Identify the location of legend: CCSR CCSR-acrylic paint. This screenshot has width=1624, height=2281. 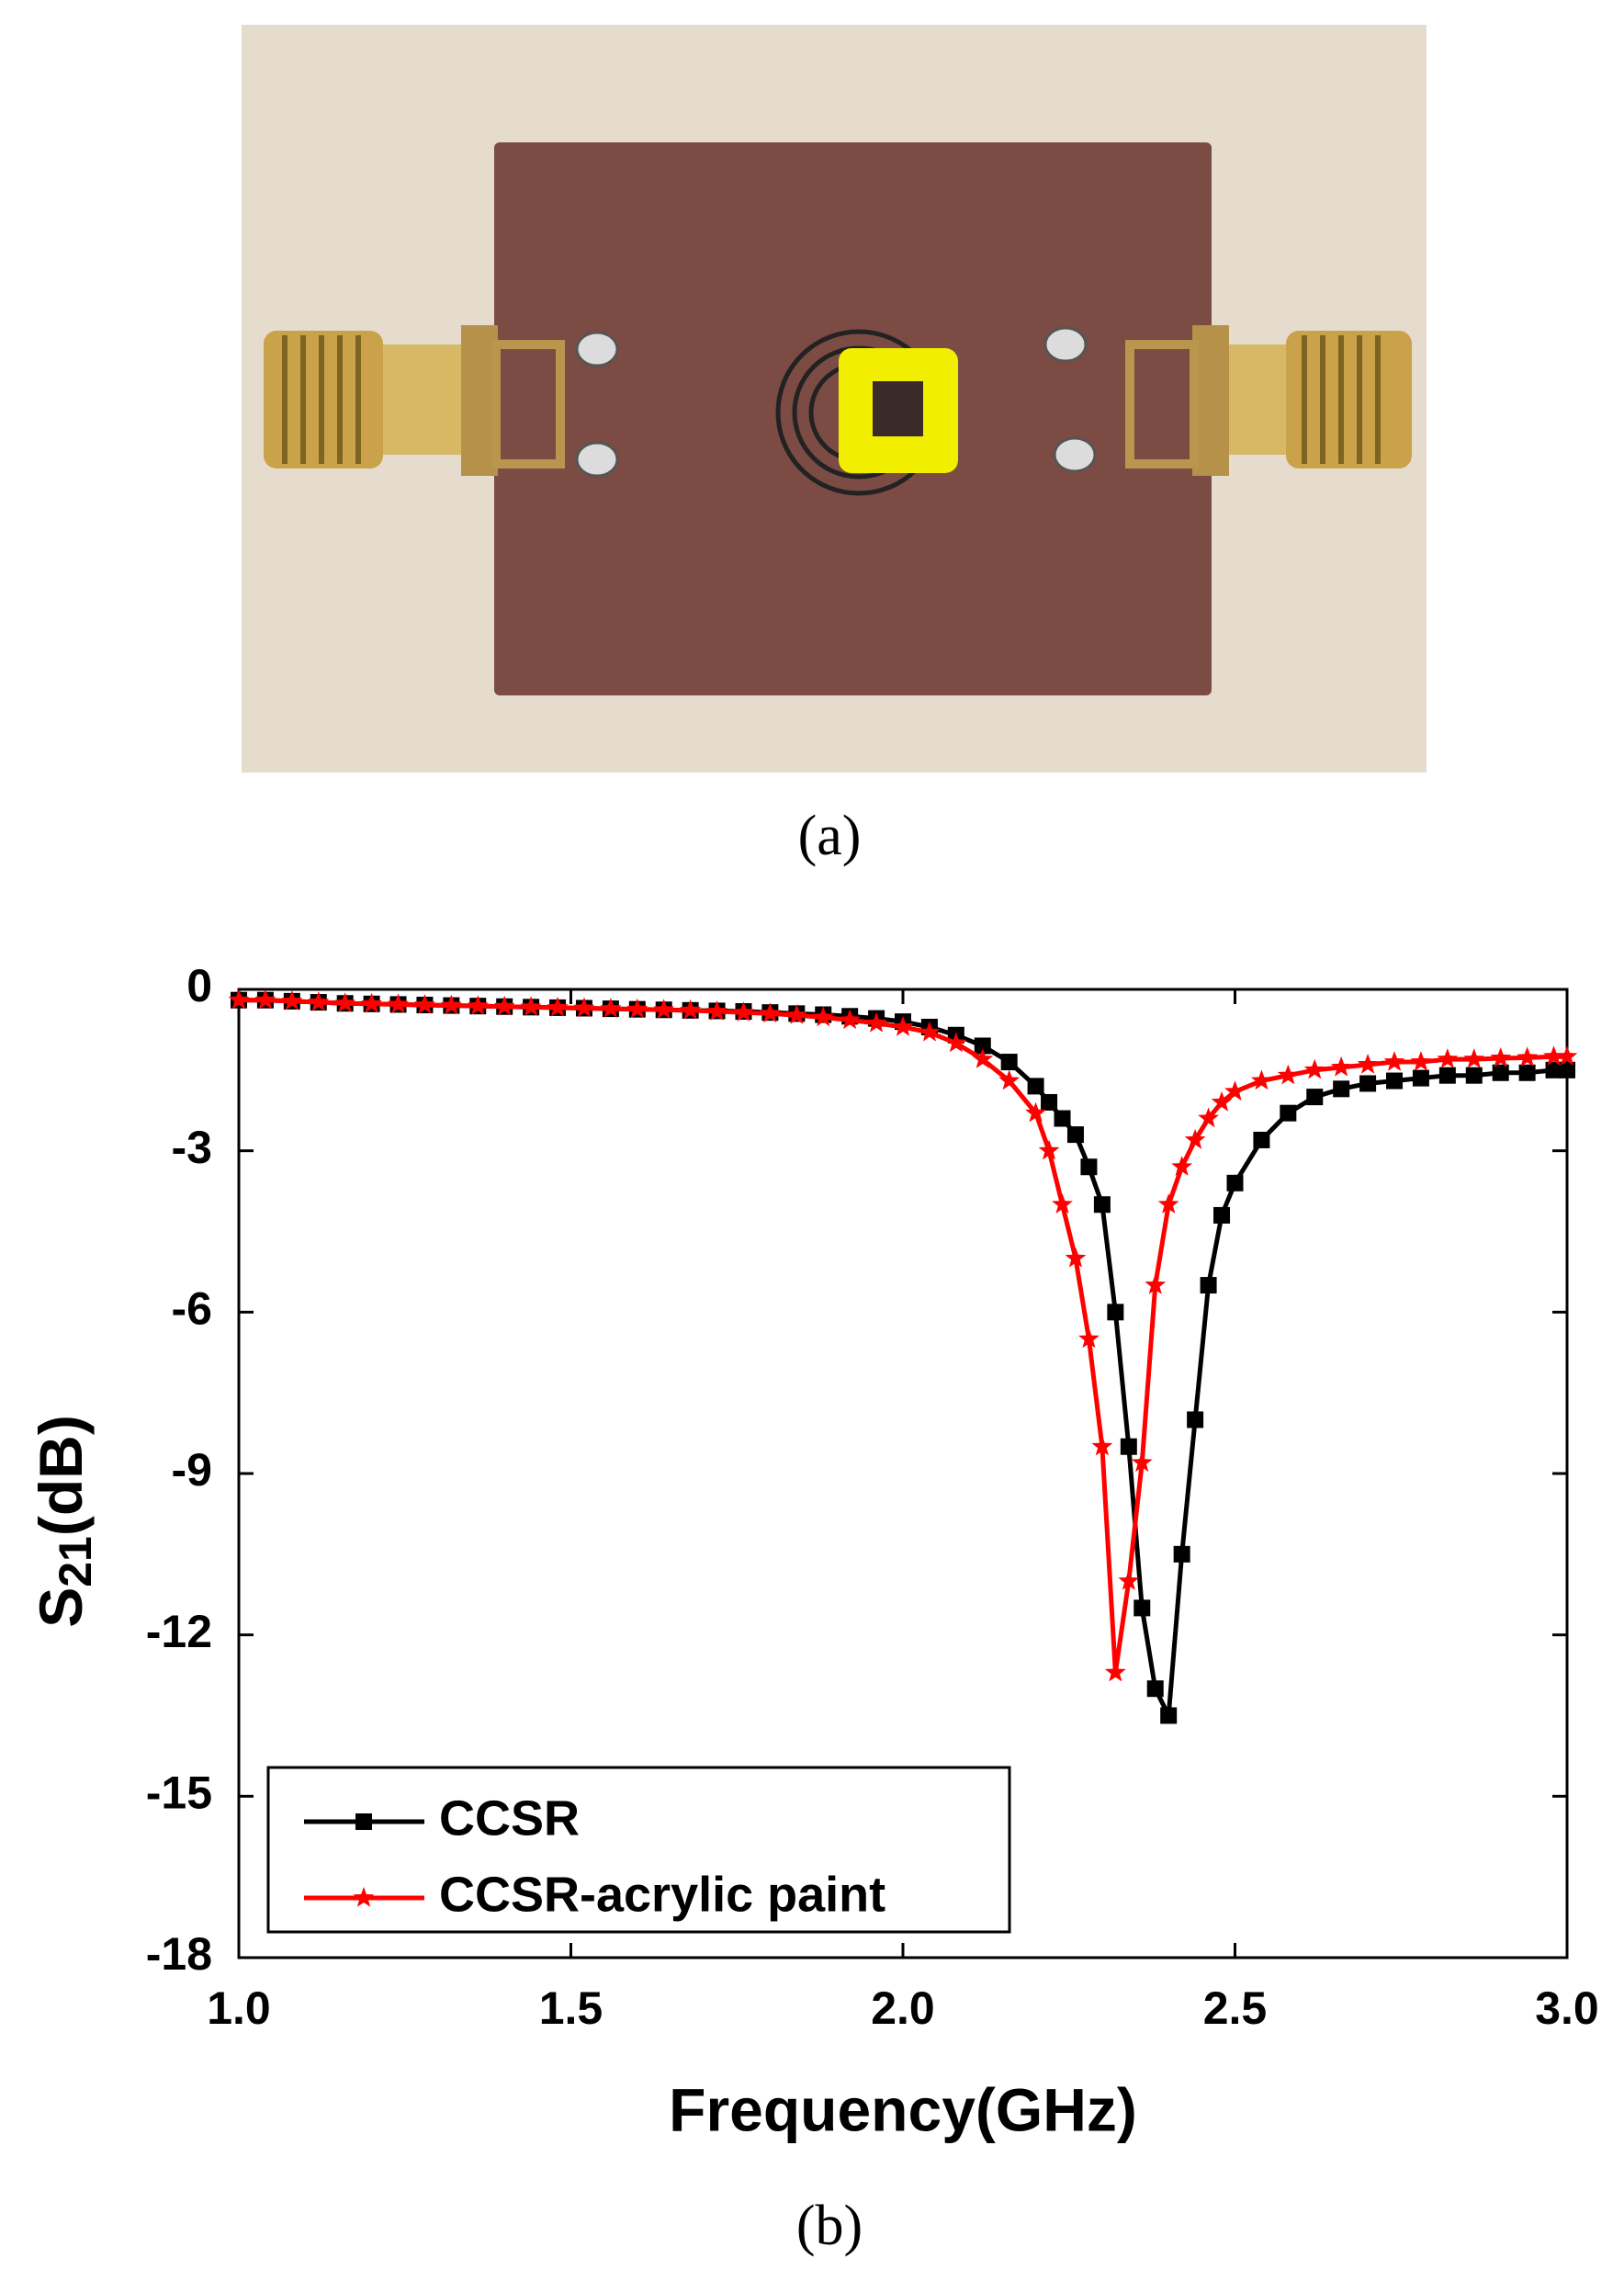
(638, 1850).